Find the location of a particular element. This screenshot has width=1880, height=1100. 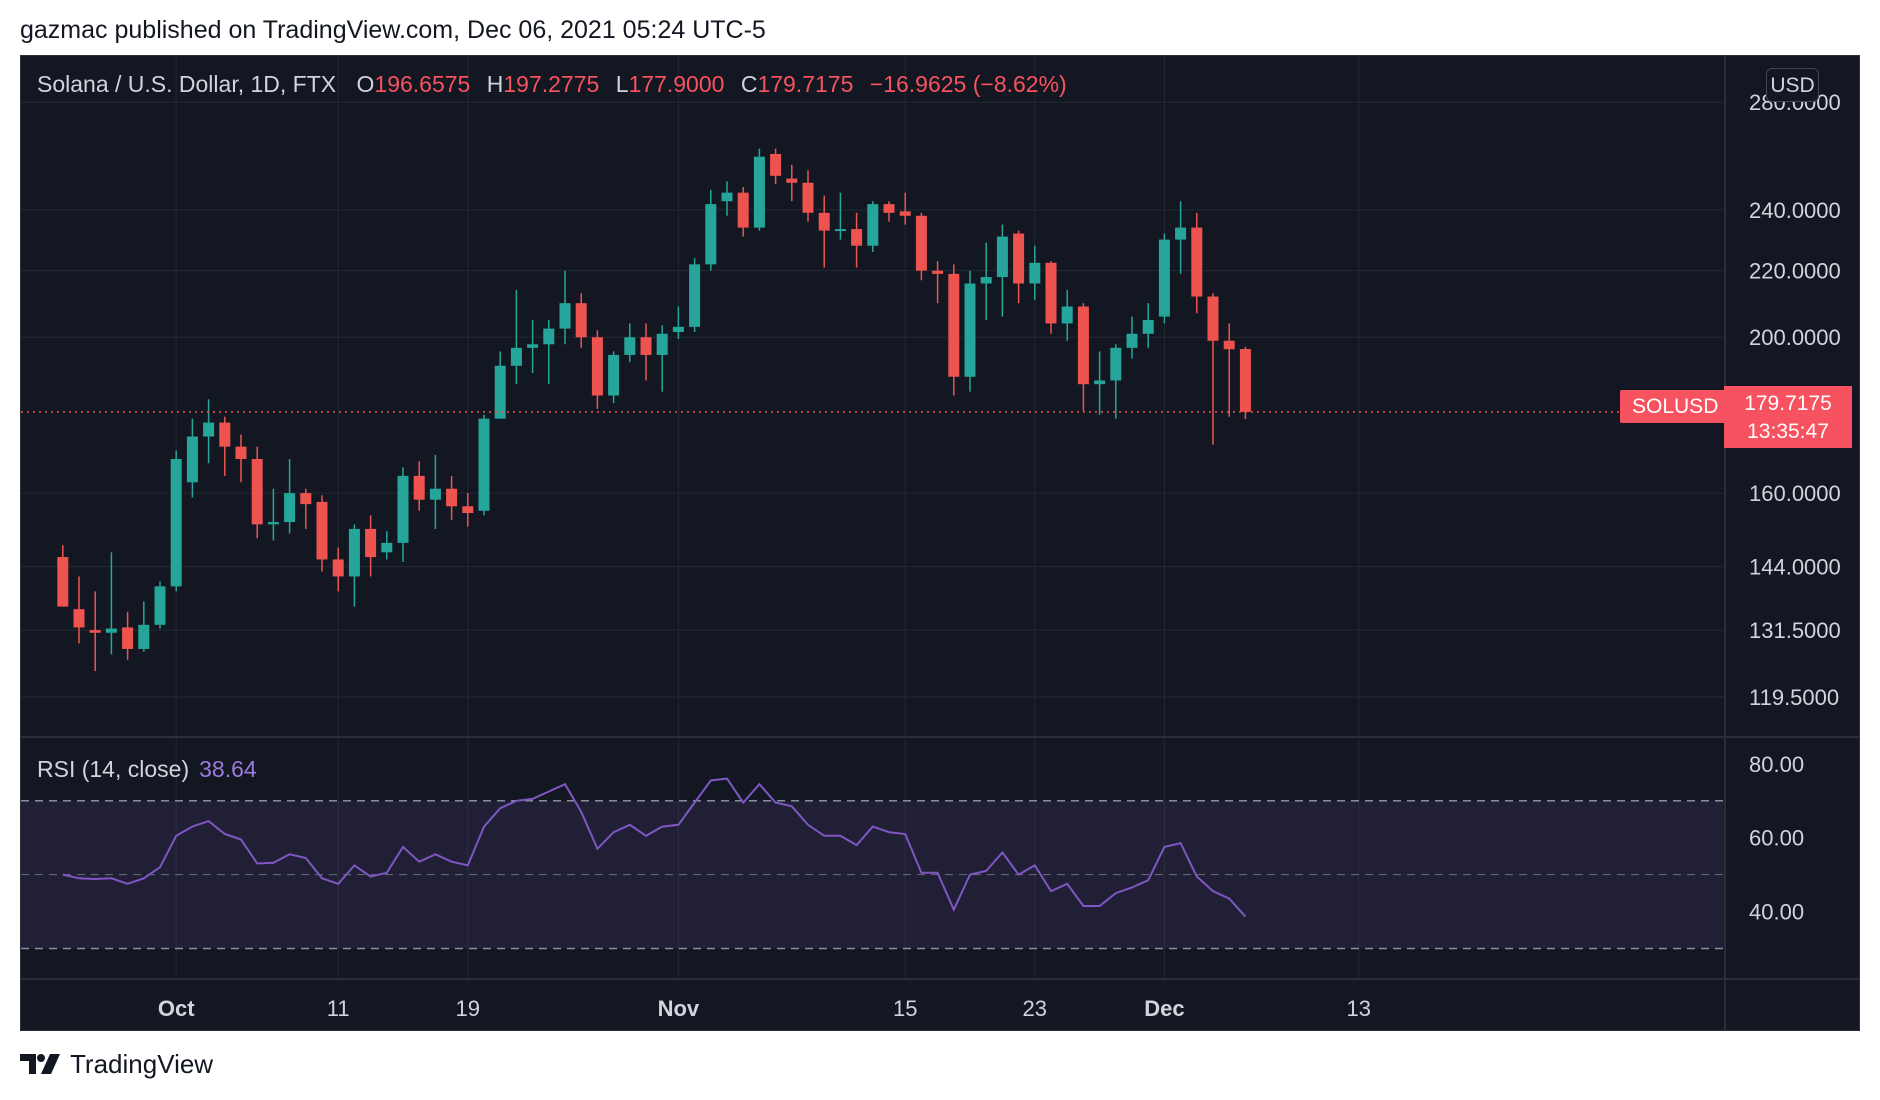

high-value: 197.2775 is located at coordinates (551, 84).